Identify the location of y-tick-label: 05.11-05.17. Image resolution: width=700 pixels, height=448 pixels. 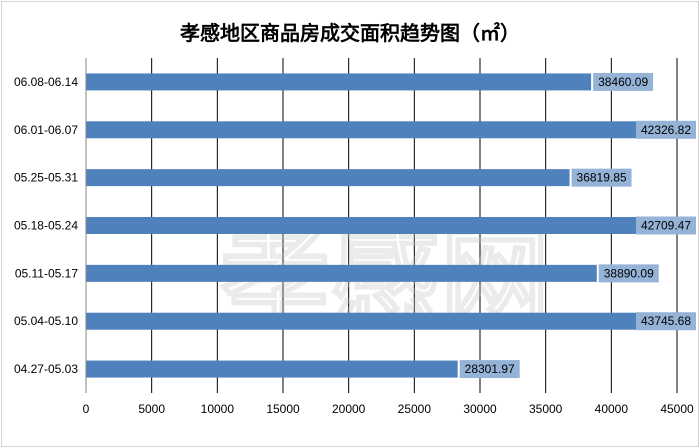
(46, 273).